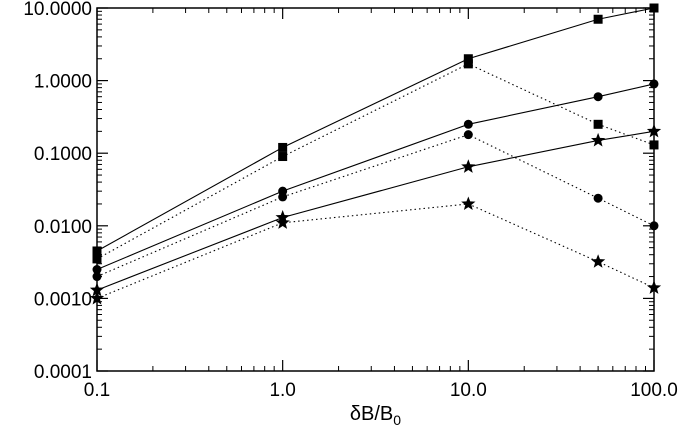 The width and height of the screenshot is (686, 439). What do you see at coordinates (397, 420) in the screenshot?
I see `x-axis-label-subscript: 0` at bounding box center [397, 420].